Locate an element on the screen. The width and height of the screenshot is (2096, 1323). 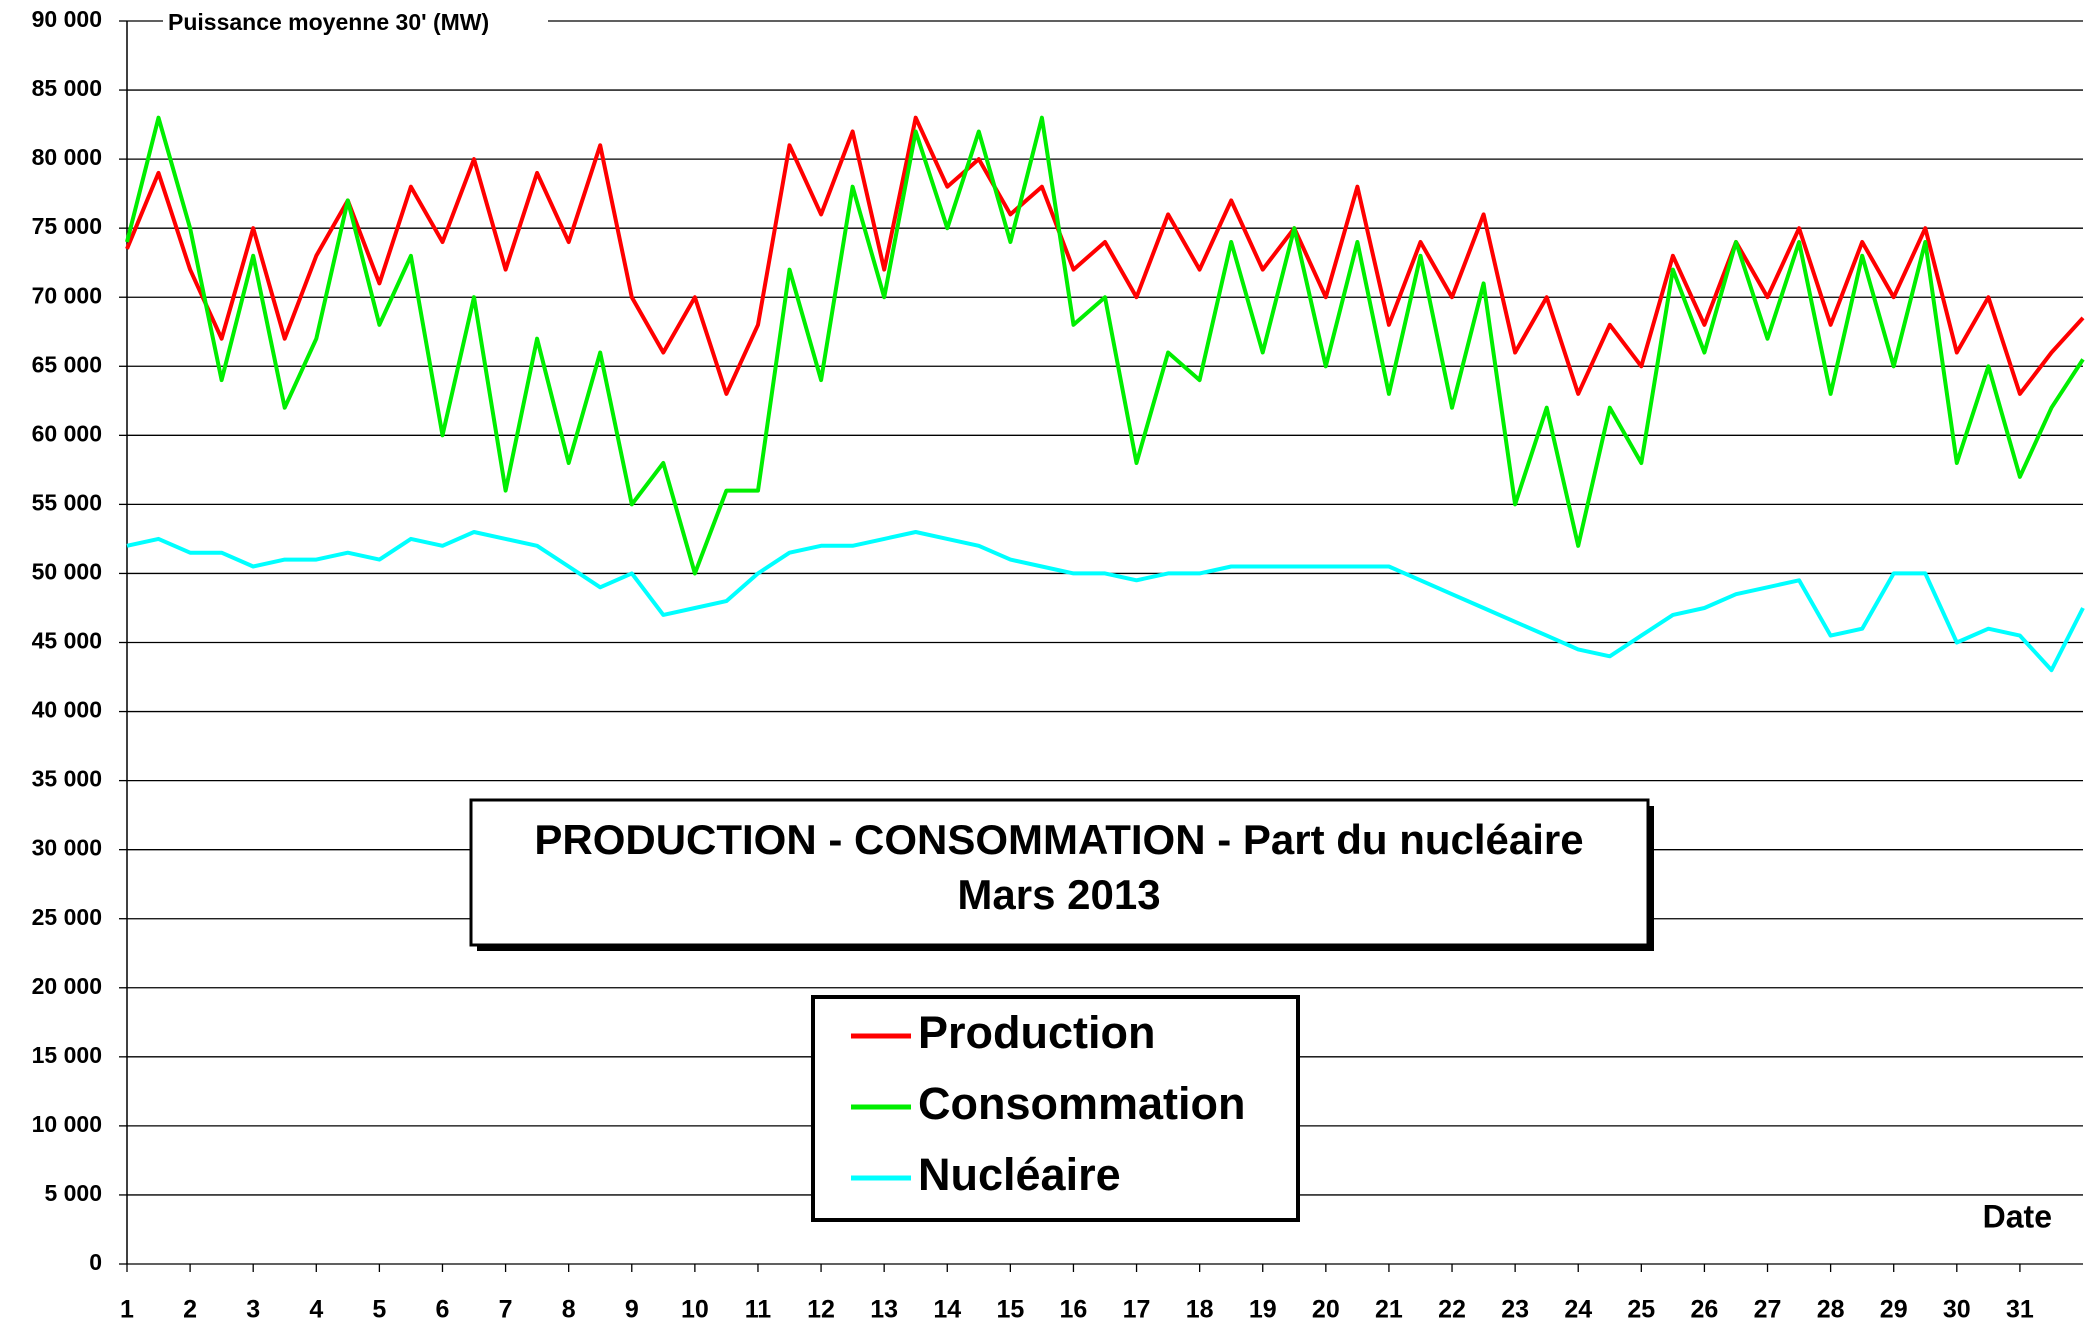
legend-label: Consommation is located at coordinates (1082, 1103).